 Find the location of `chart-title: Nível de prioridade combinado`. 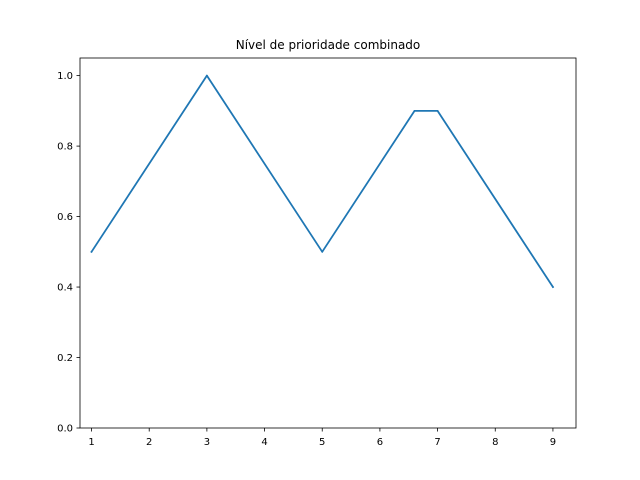

chart-title: Nível de prioridade combinado is located at coordinates (328, 45).